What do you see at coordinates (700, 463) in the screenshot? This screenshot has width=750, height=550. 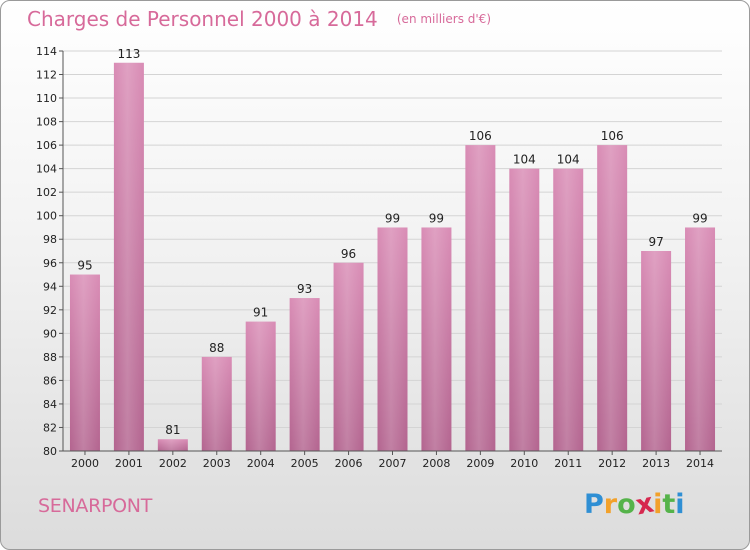 I see `x-tick-label: 2014` at bounding box center [700, 463].